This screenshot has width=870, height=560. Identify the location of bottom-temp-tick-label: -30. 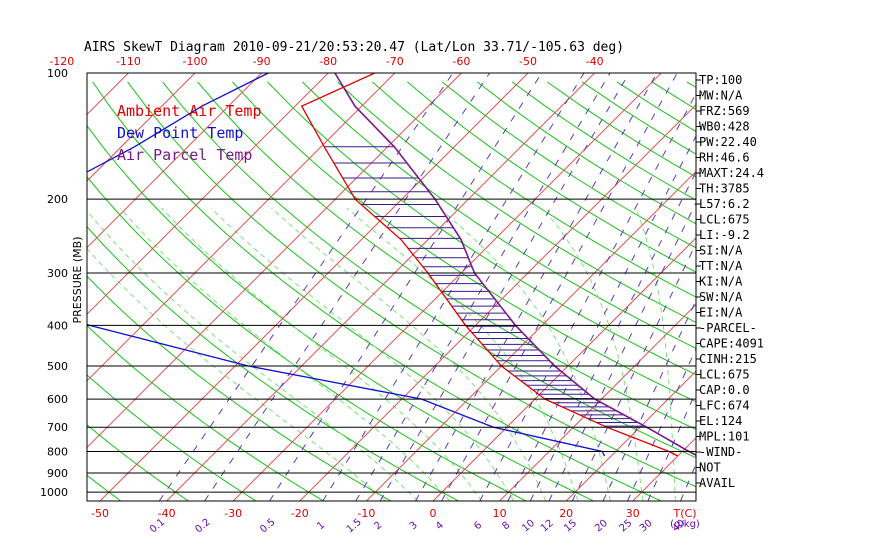
(233, 513).